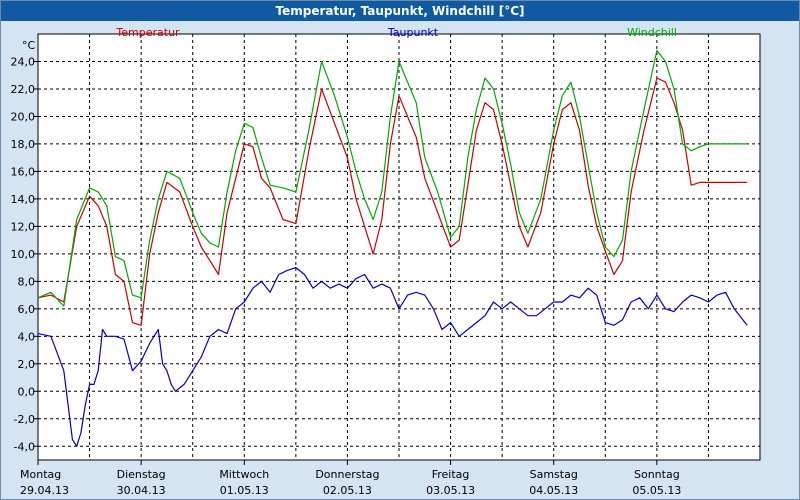  Describe the element at coordinates (347, 490) in the screenshot. I see `x-tick-date: 02.05.13` at that location.